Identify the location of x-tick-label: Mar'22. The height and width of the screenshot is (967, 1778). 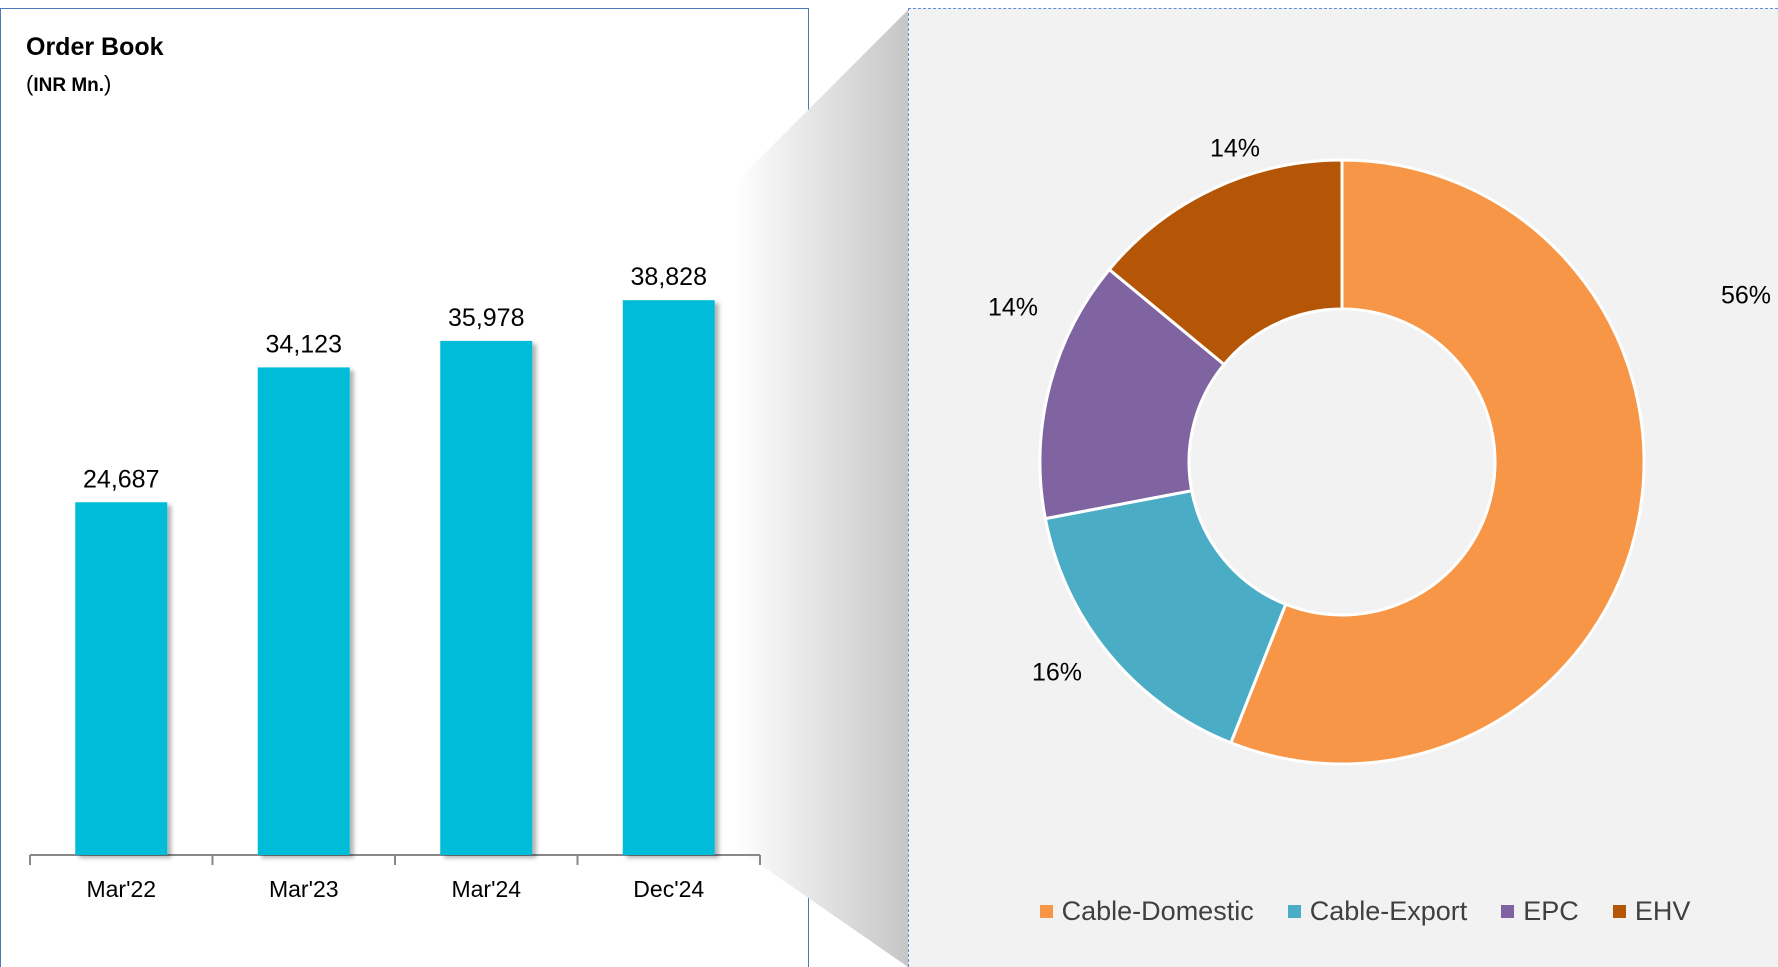
(121, 889).